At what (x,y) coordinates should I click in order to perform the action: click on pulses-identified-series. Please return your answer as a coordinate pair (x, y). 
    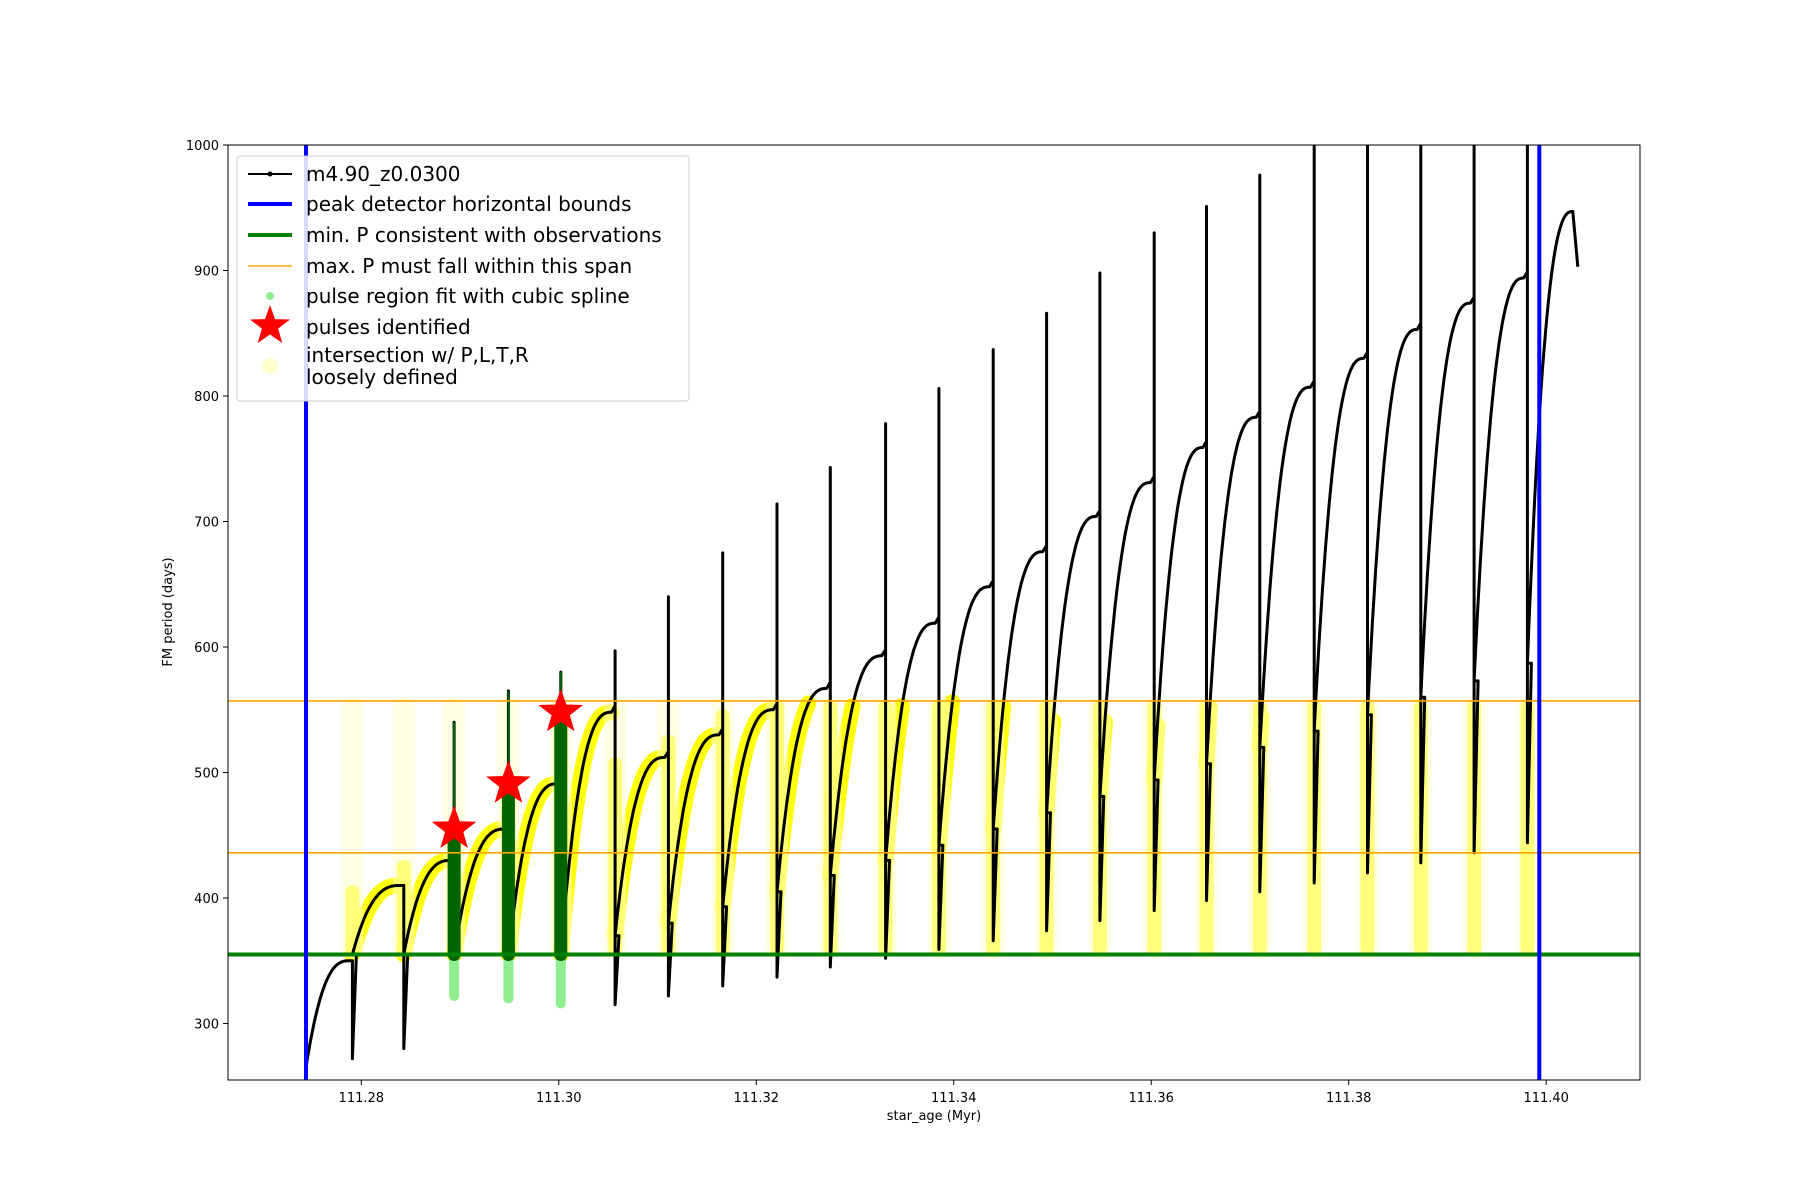
    Looking at the image, I should click on (507, 768).